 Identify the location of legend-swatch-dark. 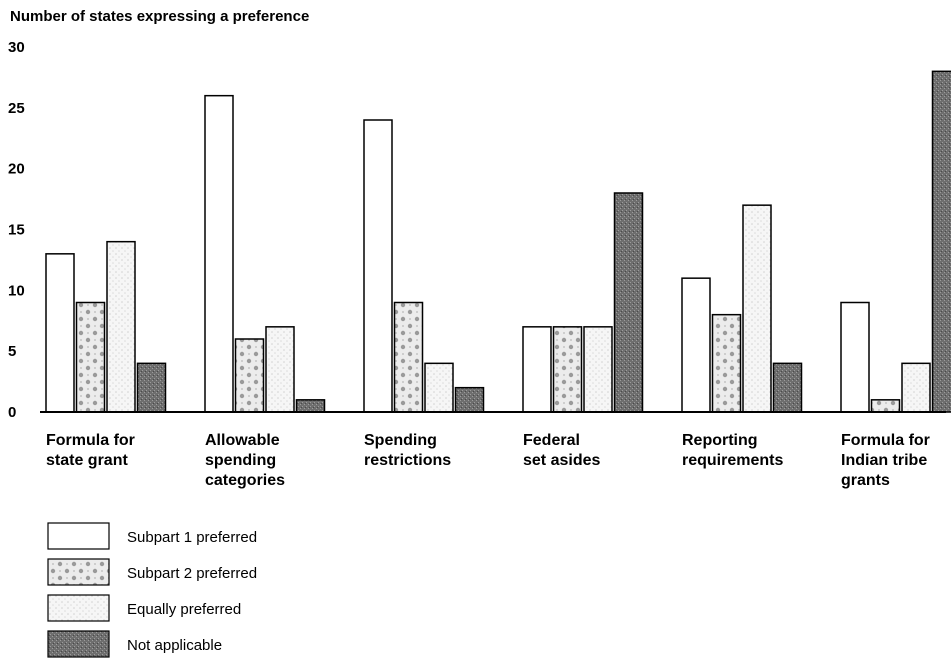
(78, 644).